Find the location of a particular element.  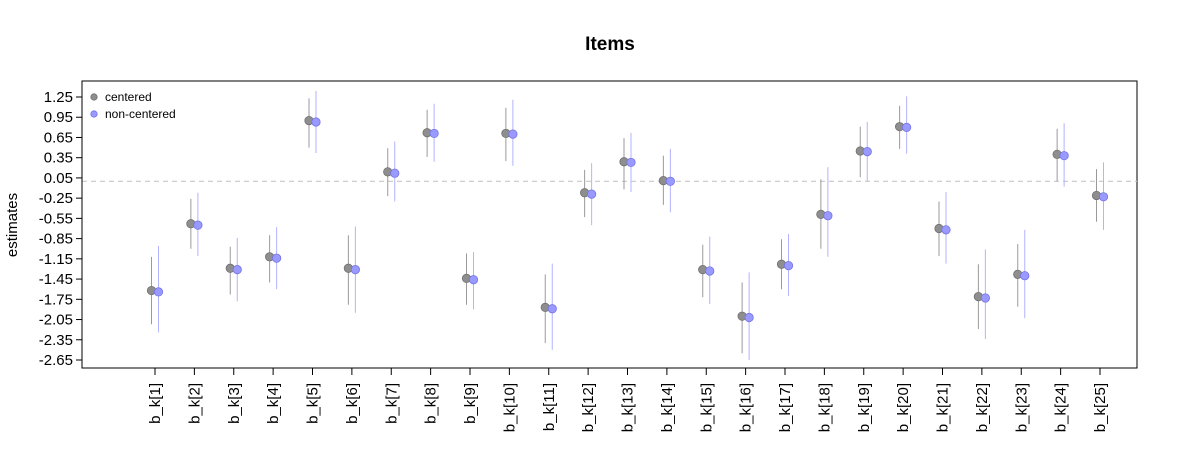

x-tick-label: b_k[25] is located at coordinates (1100, 407).